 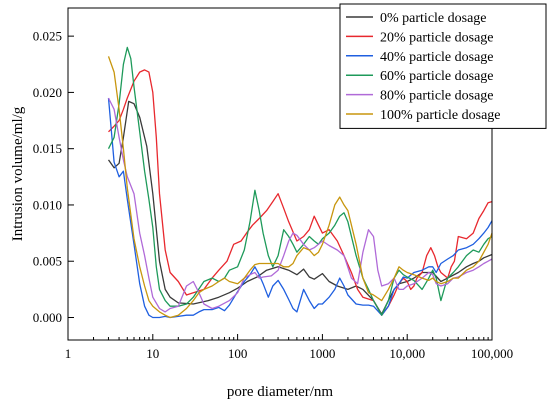 What do you see at coordinates (47, 36) in the screenshot?
I see `y-tick-label-5: 0.025` at bounding box center [47, 36].